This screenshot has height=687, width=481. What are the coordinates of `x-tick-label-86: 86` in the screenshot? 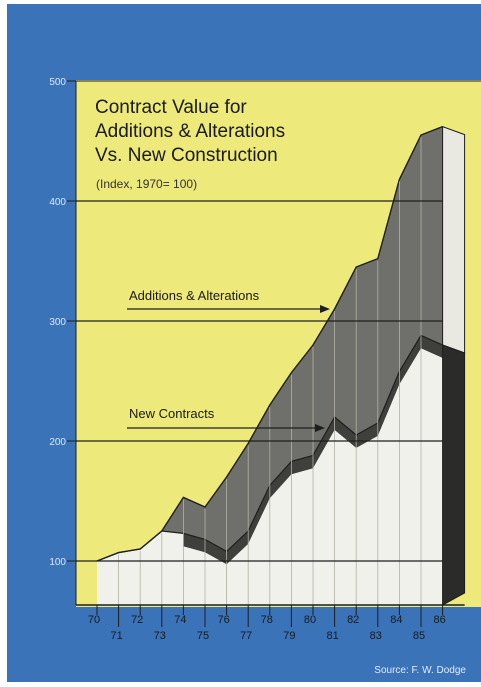 It's located at (439, 620).